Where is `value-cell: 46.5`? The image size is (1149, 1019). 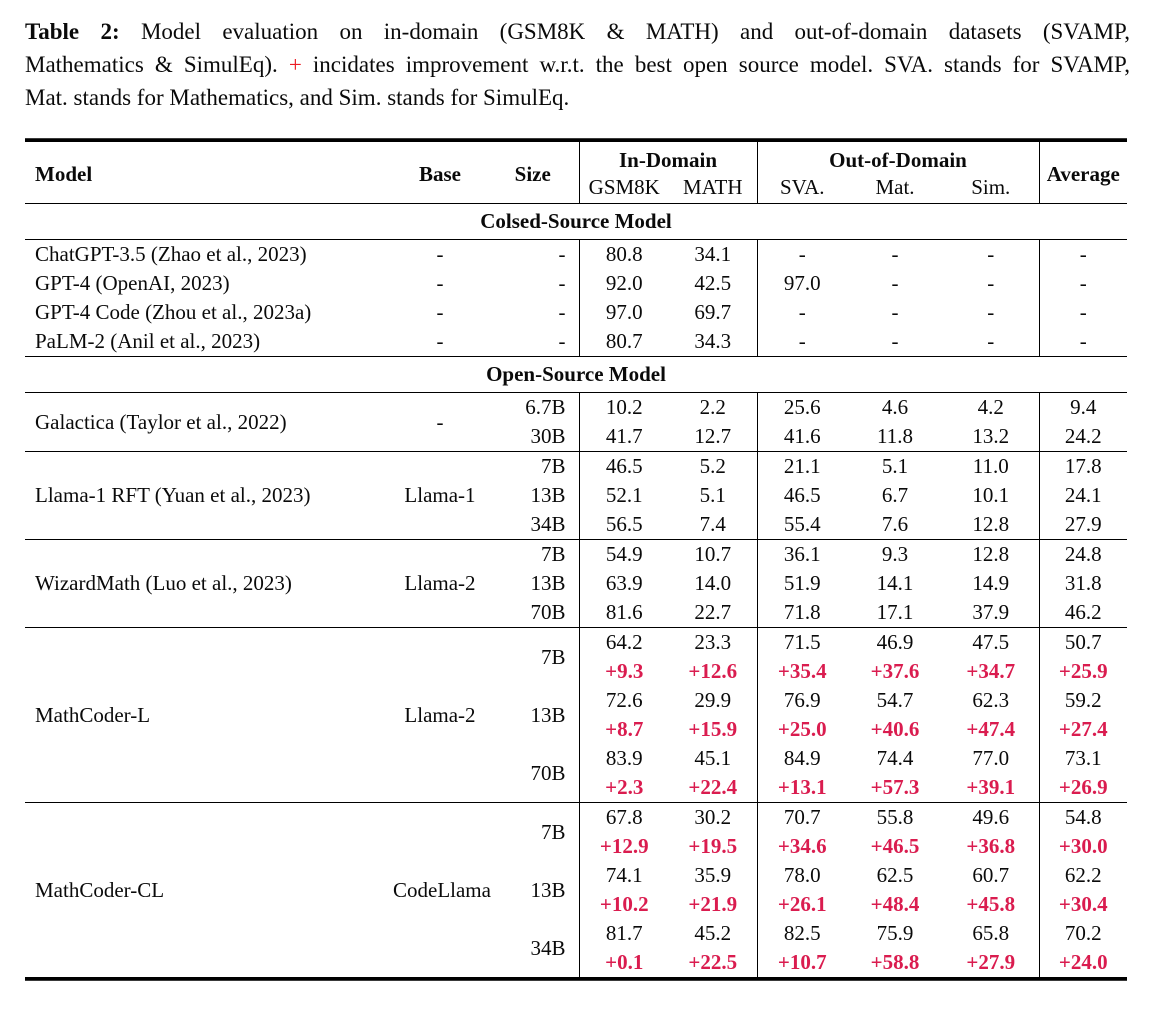
value-cell: 46.5 is located at coordinates (801, 495).